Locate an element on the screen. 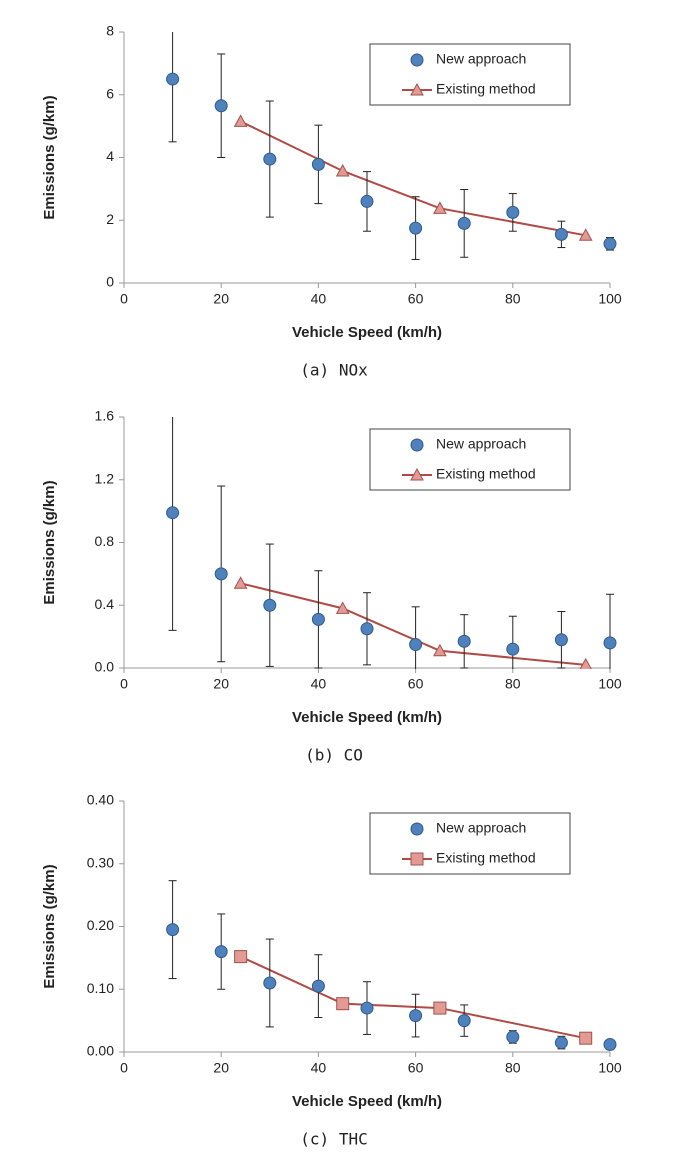  y-tick-label: 0 is located at coordinates (110, 282).